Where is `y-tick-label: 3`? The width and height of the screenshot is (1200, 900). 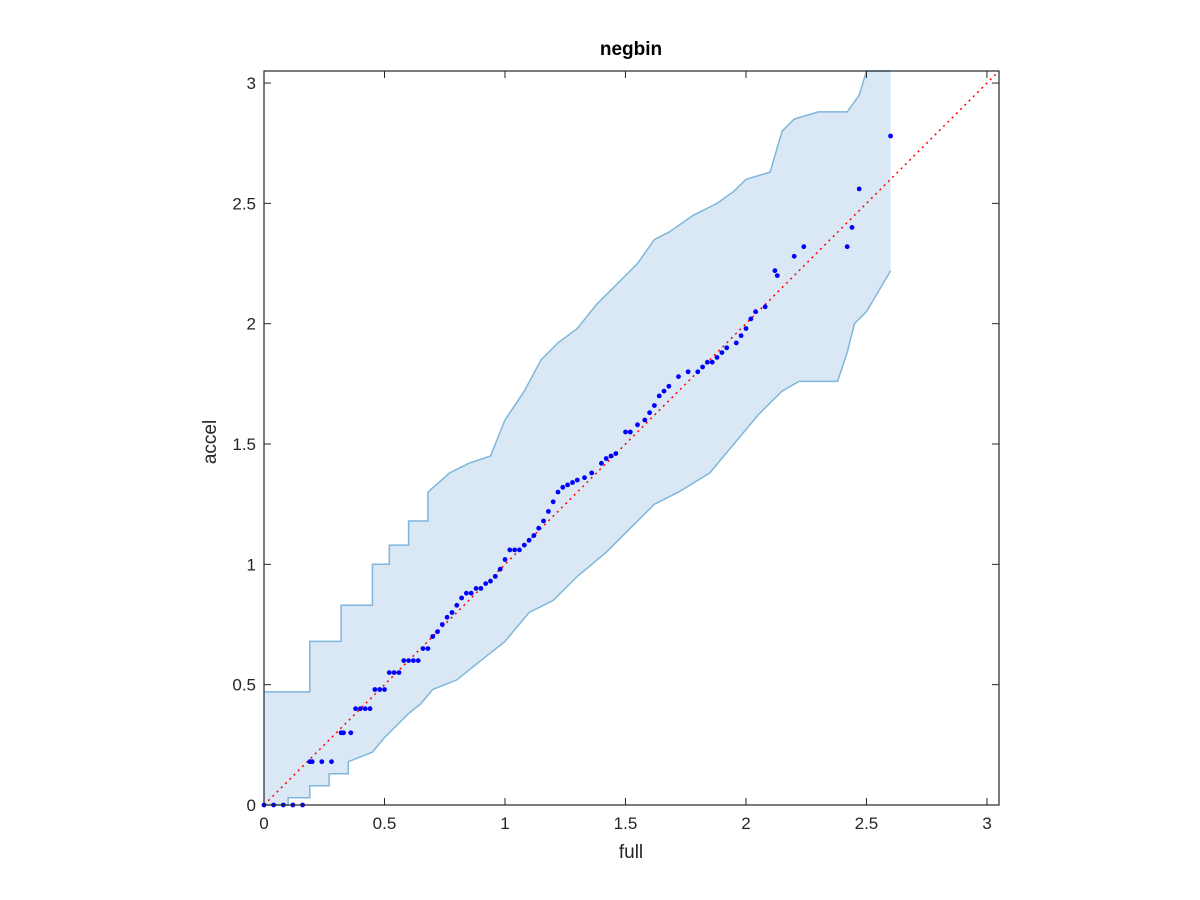
y-tick-label: 3 is located at coordinates (251, 83).